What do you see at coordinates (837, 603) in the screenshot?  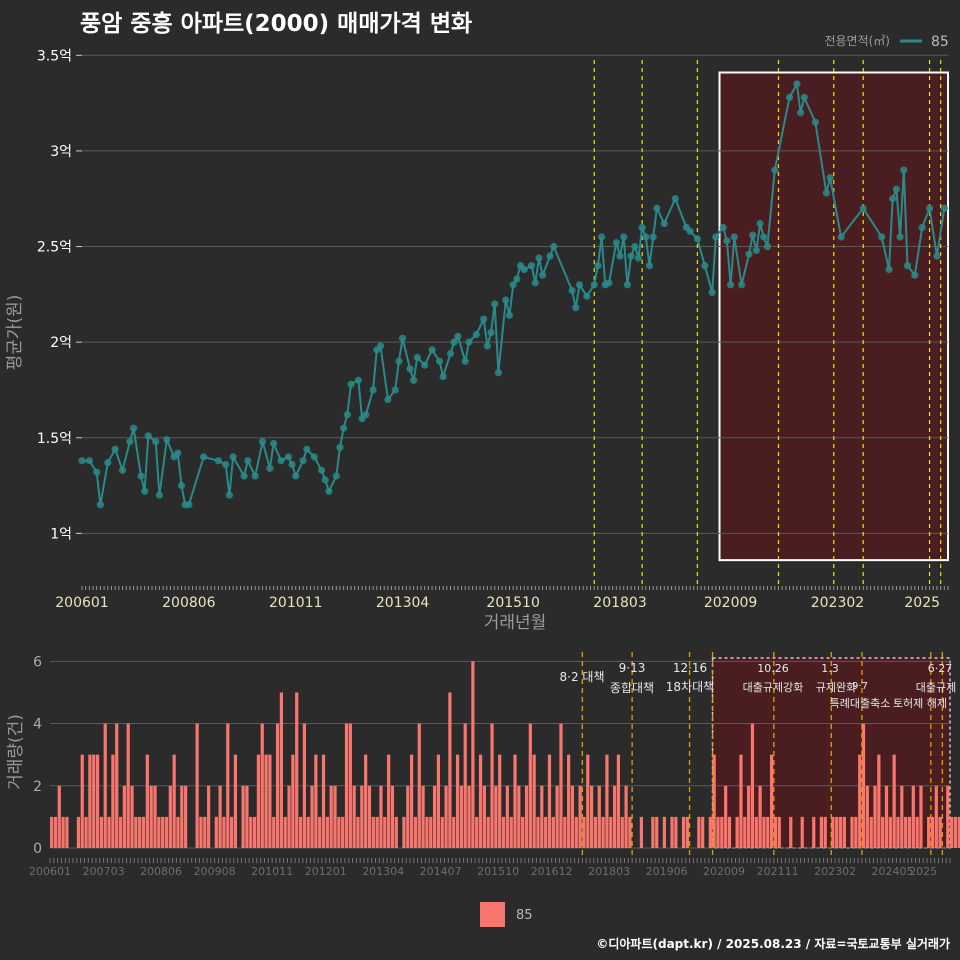 I see `x-tick-label: 202302` at bounding box center [837, 603].